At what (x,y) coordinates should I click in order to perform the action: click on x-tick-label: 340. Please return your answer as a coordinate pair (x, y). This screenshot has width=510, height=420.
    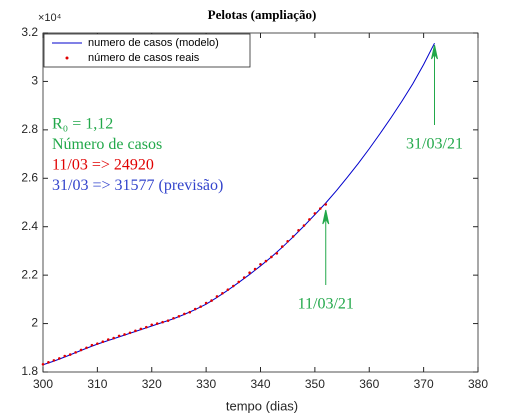
    Looking at the image, I should click on (260, 384).